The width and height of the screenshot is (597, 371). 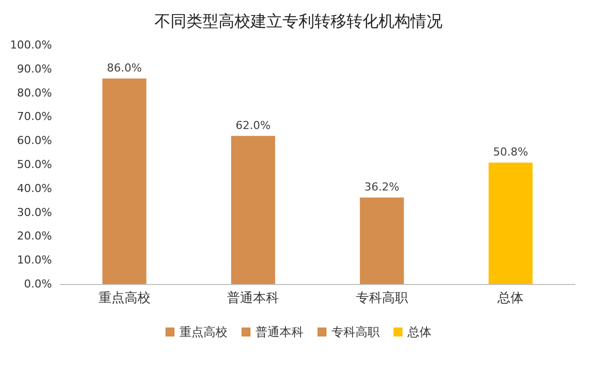 What do you see at coordinates (34, 141) in the screenshot?
I see `y-tick-label: 60.0%` at bounding box center [34, 141].